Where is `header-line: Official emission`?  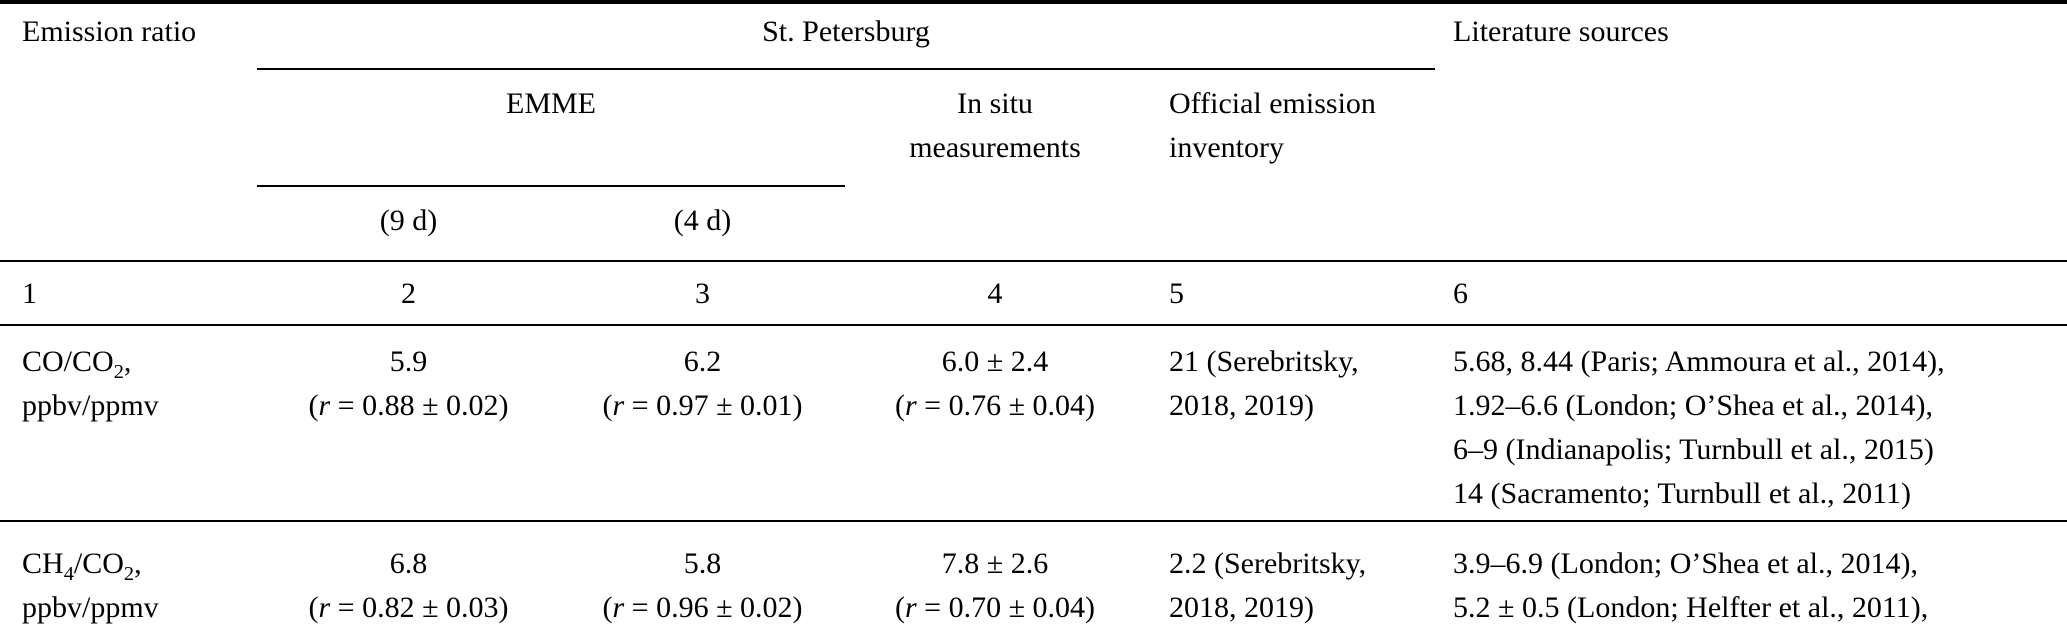 header-line: Official emission is located at coordinates (1272, 103).